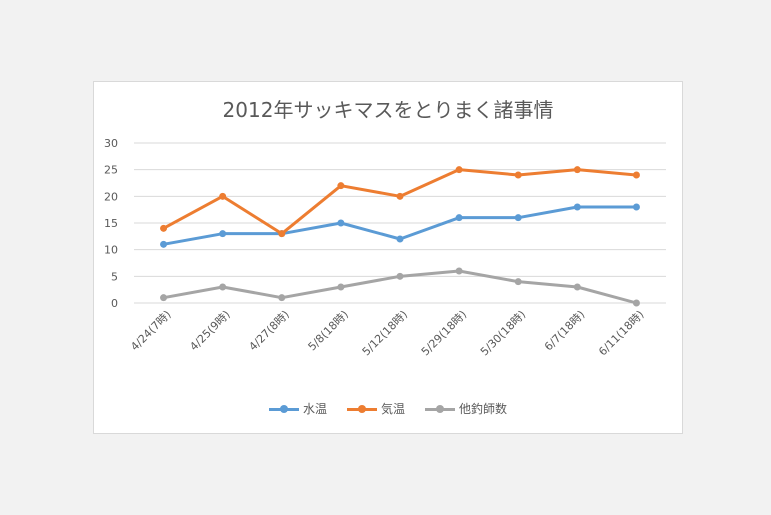 This screenshot has width=771, height=515. I want to click on x-tick-label: 5/29(18時), so click(444, 333).